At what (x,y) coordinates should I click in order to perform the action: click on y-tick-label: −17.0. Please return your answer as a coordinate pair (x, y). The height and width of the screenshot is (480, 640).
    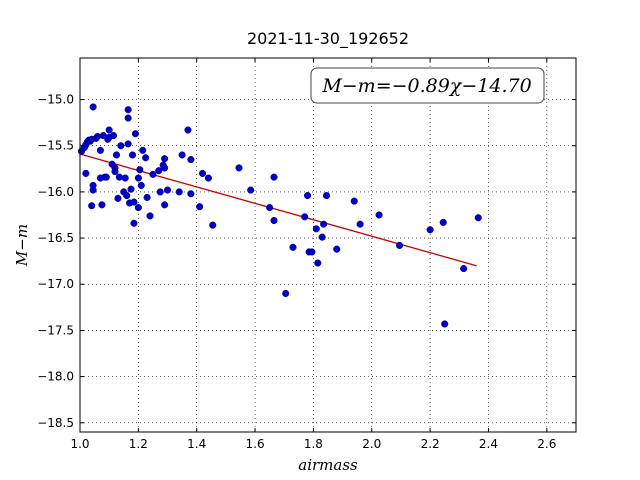
    Looking at the image, I should click on (55, 284).